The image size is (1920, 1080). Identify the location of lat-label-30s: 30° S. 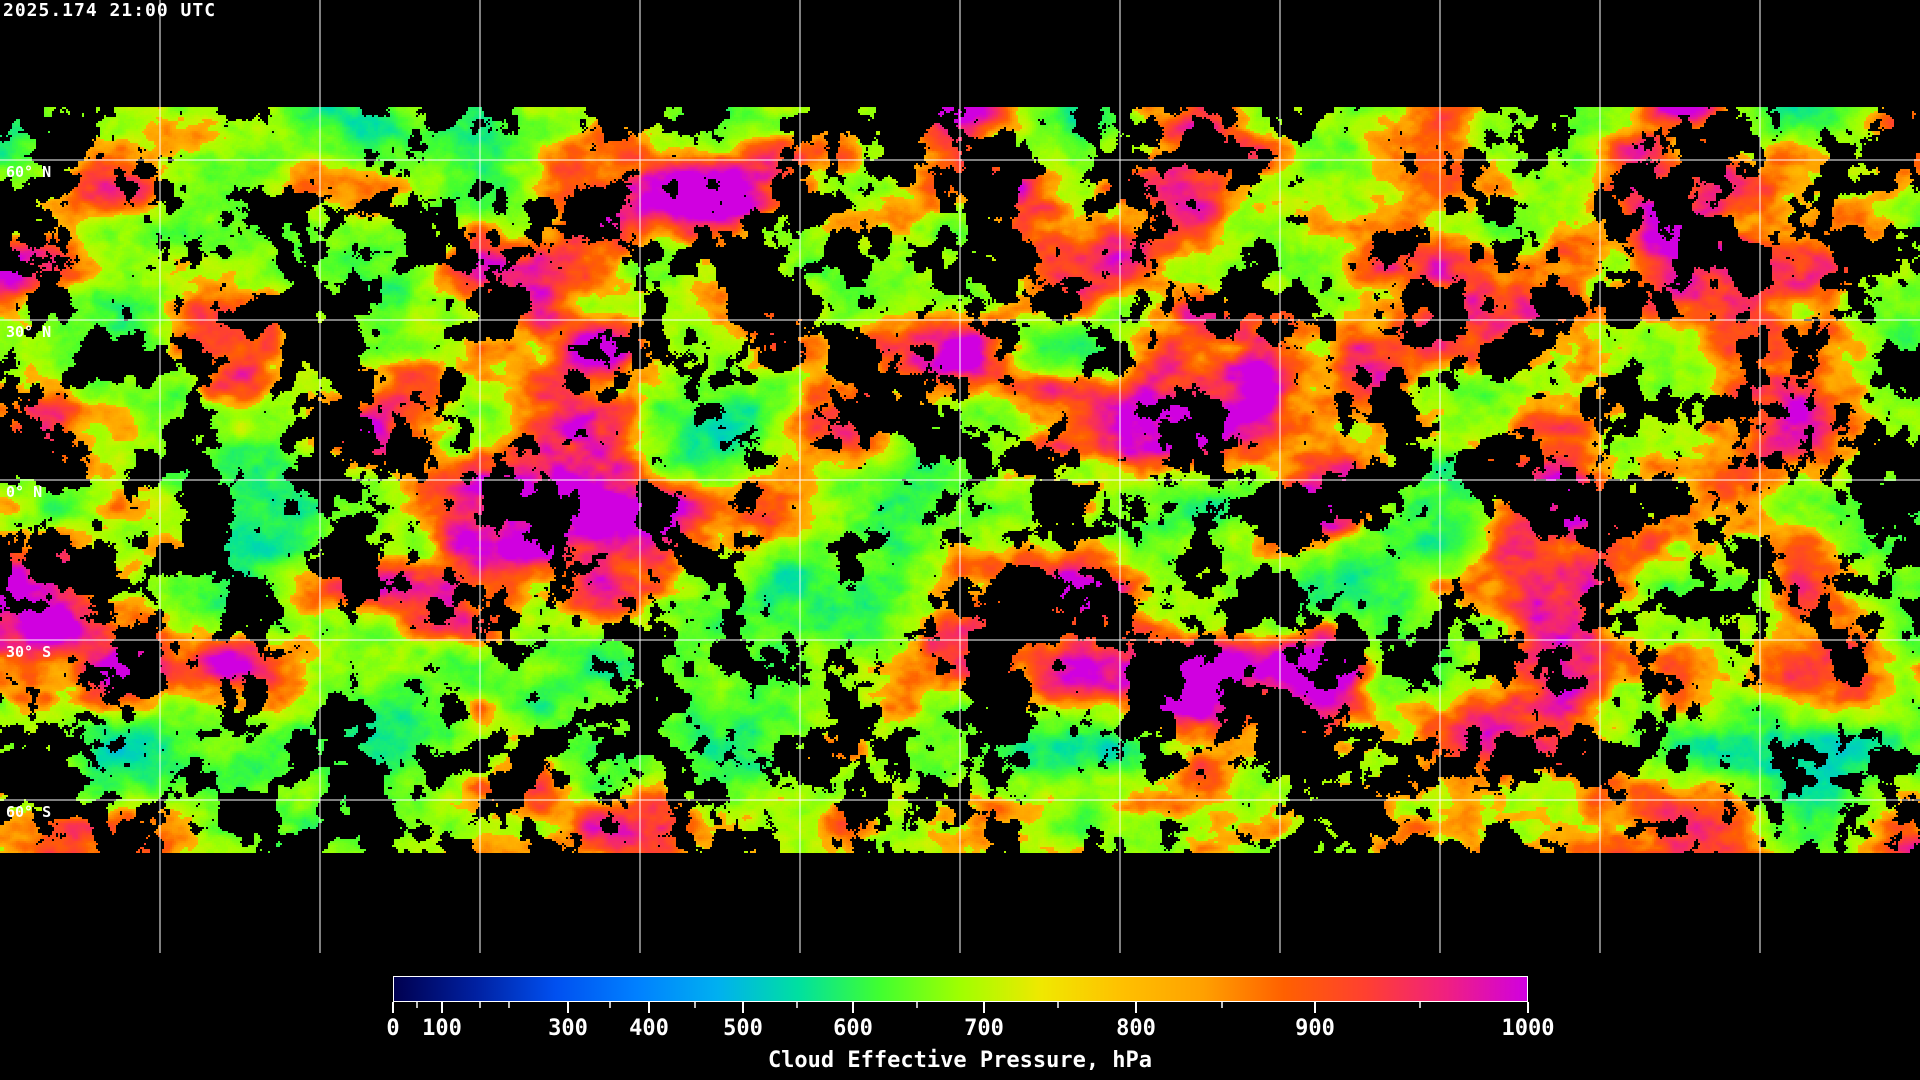
(29, 652).